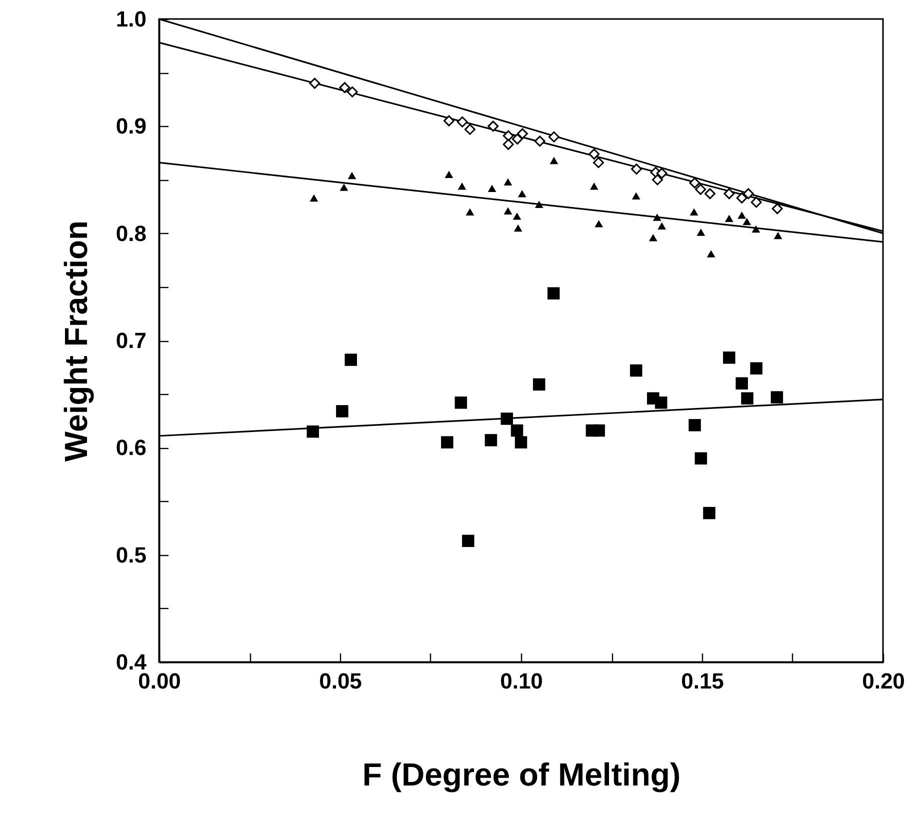 This screenshot has height=820, width=918. I want to click on y-tick-label: 0.8, so click(131, 233).